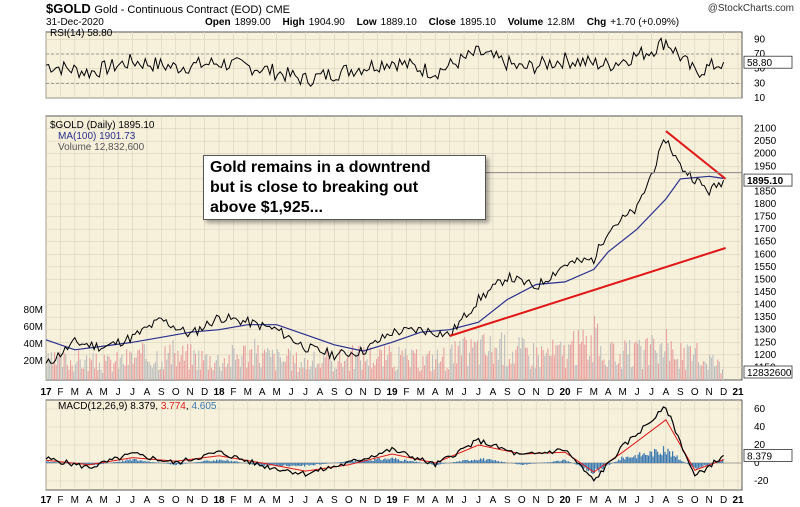 The height and width of the screenshot is (507, 800). I want to click on exchange-label: CME, so click(278, 10).